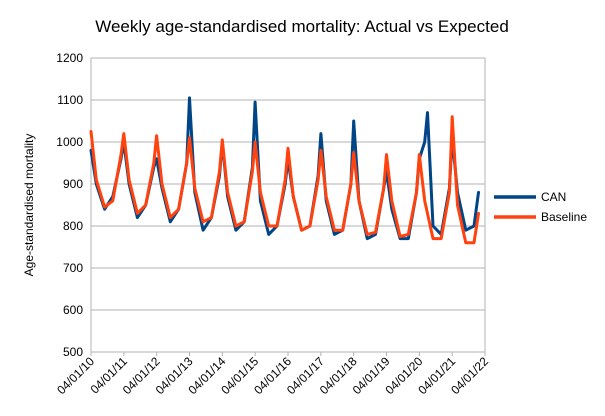 The height and width of the screenshot is (416, 605). What do you see at coordinates (69, 58) in the screenshot?
I see `y-tick-label: 1200` at bounding box center [69, 58].